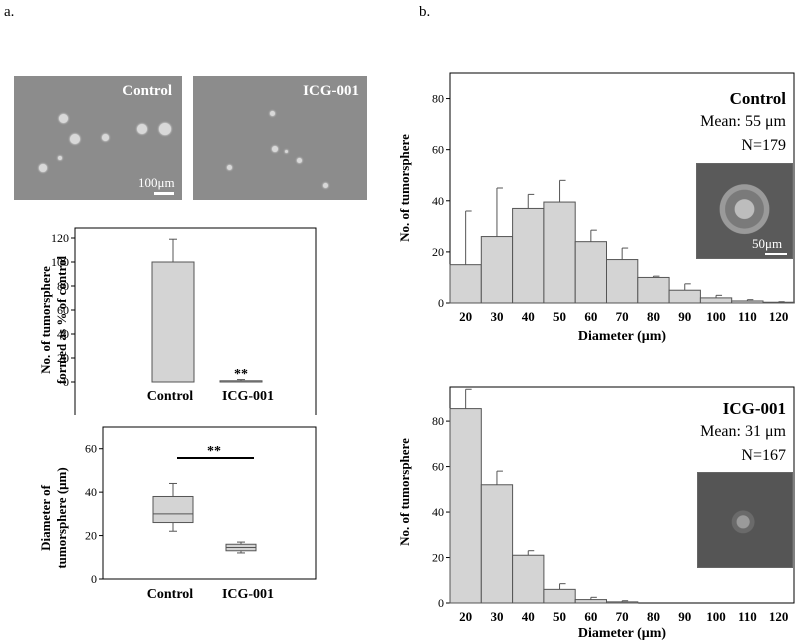 The height and width of the screenshot is (643, 796). I want to click on n-text: N=179, so click(763, 145).